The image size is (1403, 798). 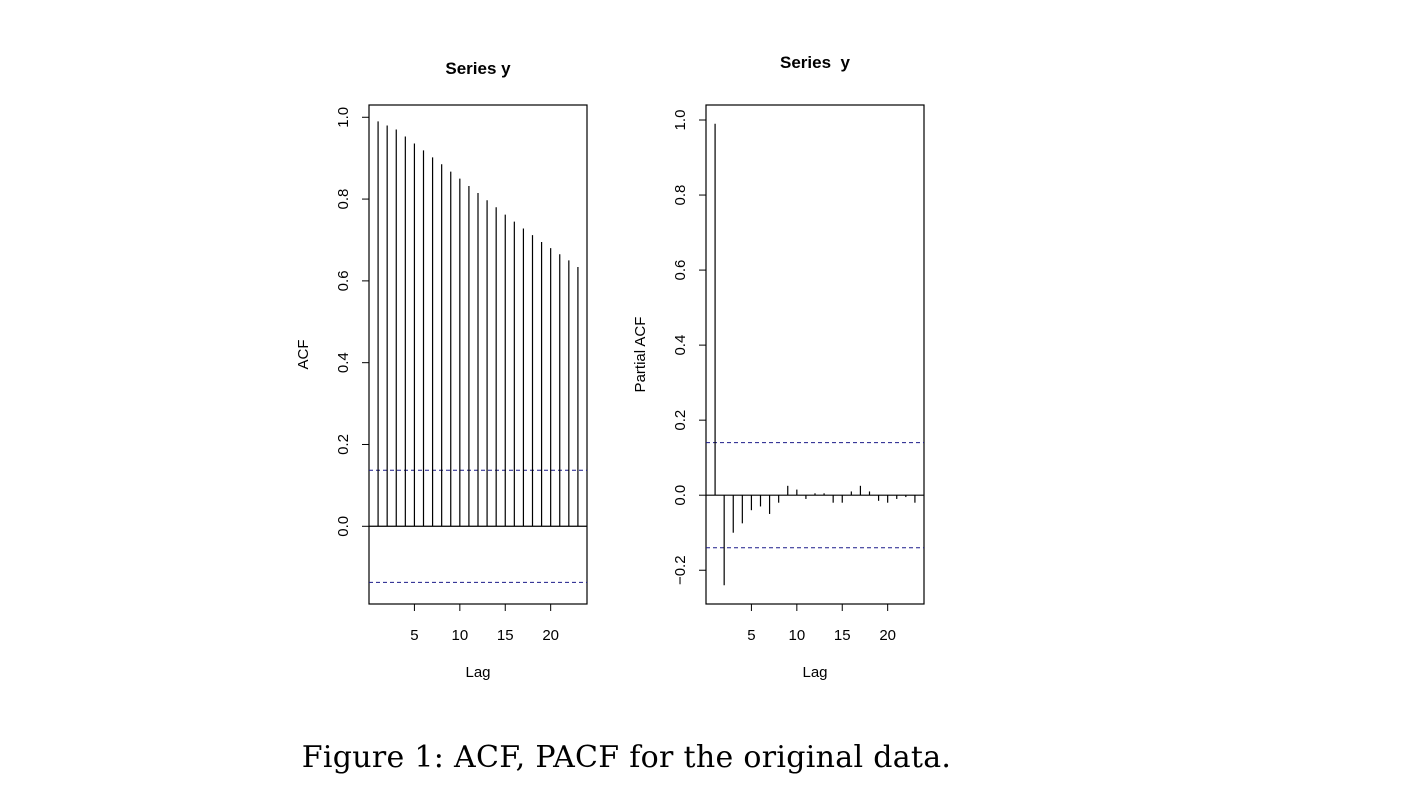 I want to click on y-axis-label: ACF, so click(x=303, y=355).